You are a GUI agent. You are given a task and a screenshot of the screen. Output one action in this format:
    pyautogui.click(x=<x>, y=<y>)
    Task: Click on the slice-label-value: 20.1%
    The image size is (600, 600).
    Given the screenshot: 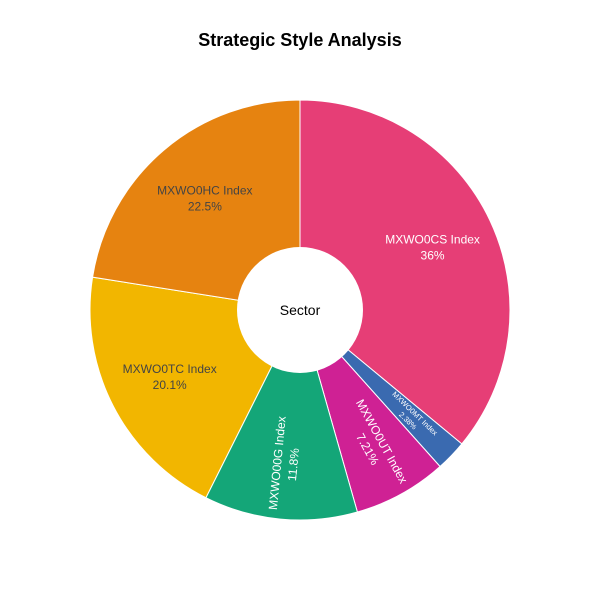 What is the action you would take?
    pyautogui.click(x=170, y=385)
    